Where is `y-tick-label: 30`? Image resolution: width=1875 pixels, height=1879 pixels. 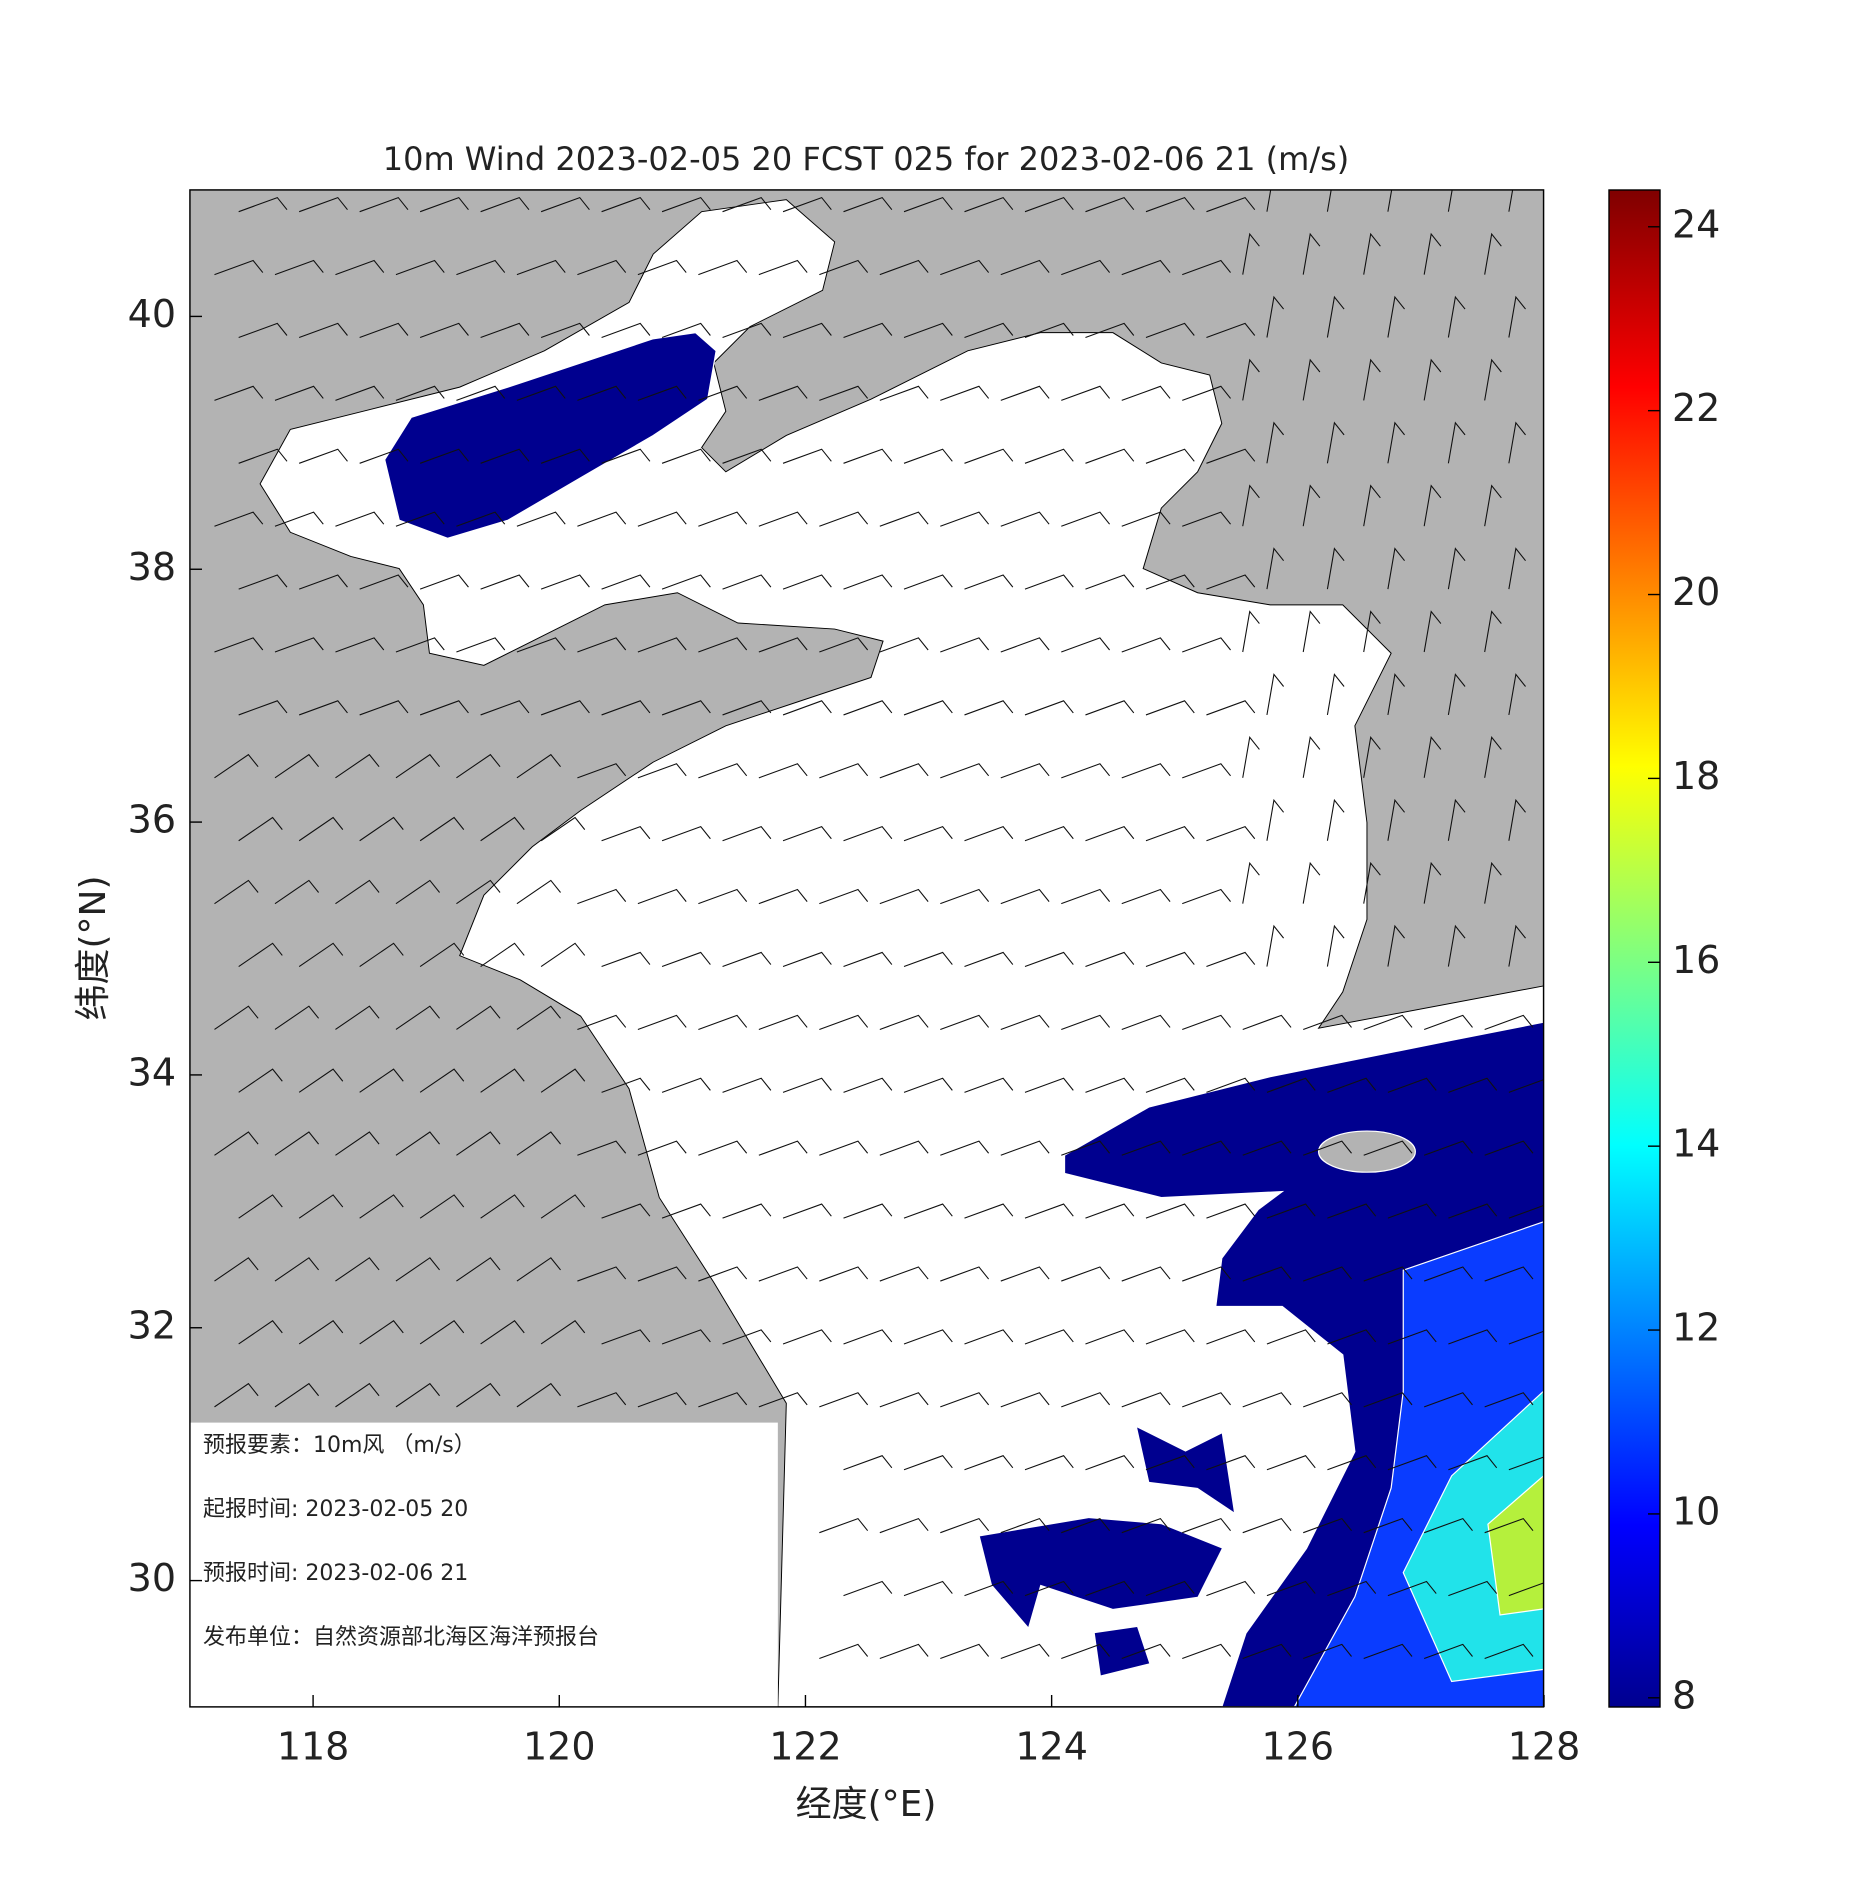 y-tick-label: 30 is located at coordinates (152, 1578).